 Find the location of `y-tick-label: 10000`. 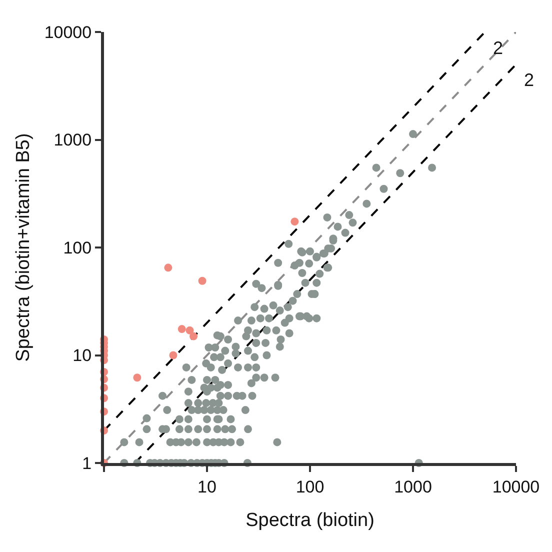

y-tick-label: 10000 is located at coordinates (68, 32).